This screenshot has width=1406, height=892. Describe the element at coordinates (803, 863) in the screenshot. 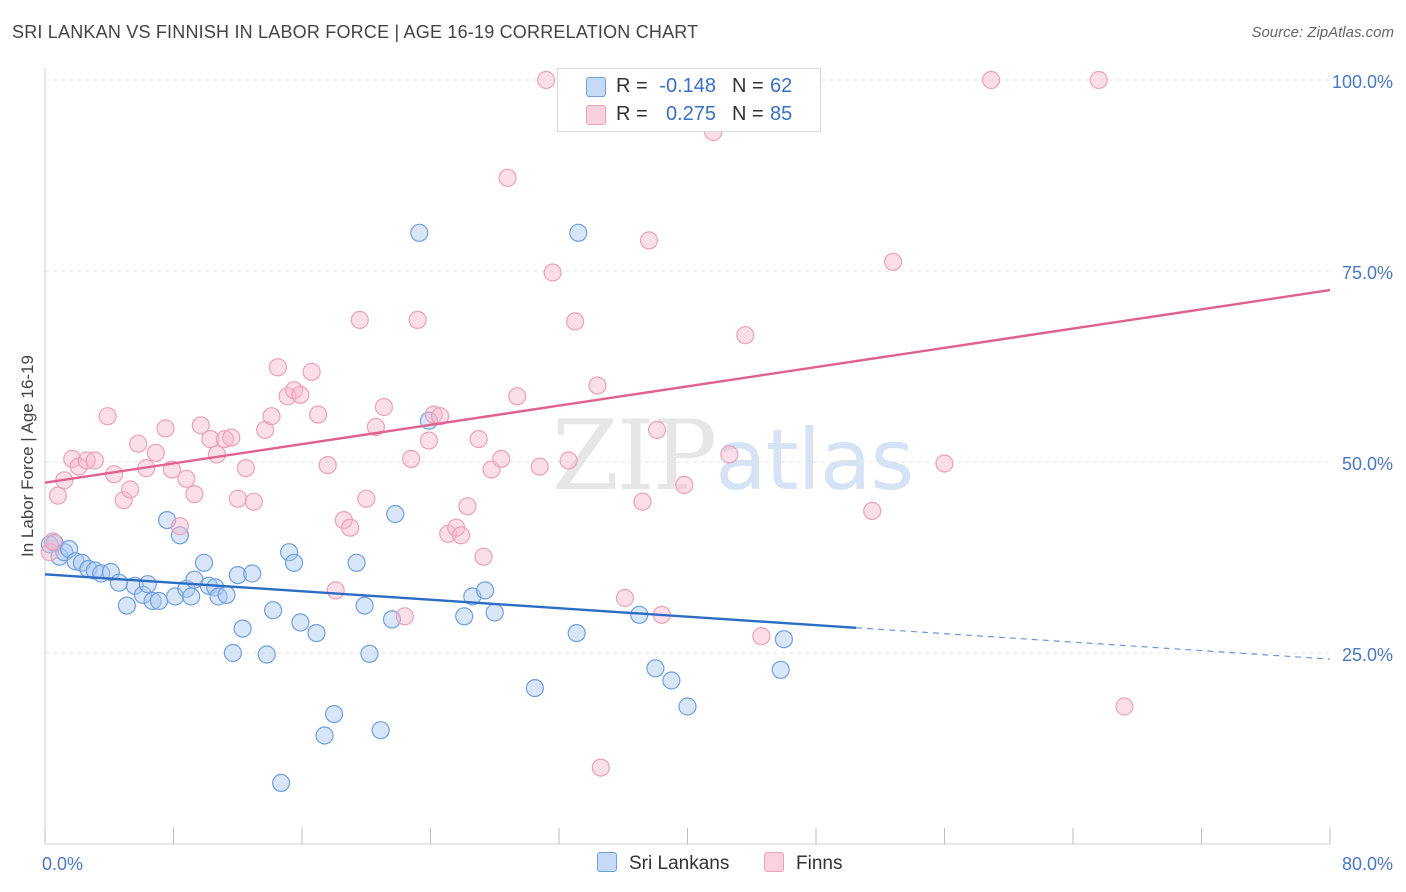

I see `legend-item-finns: Finns` at that location.